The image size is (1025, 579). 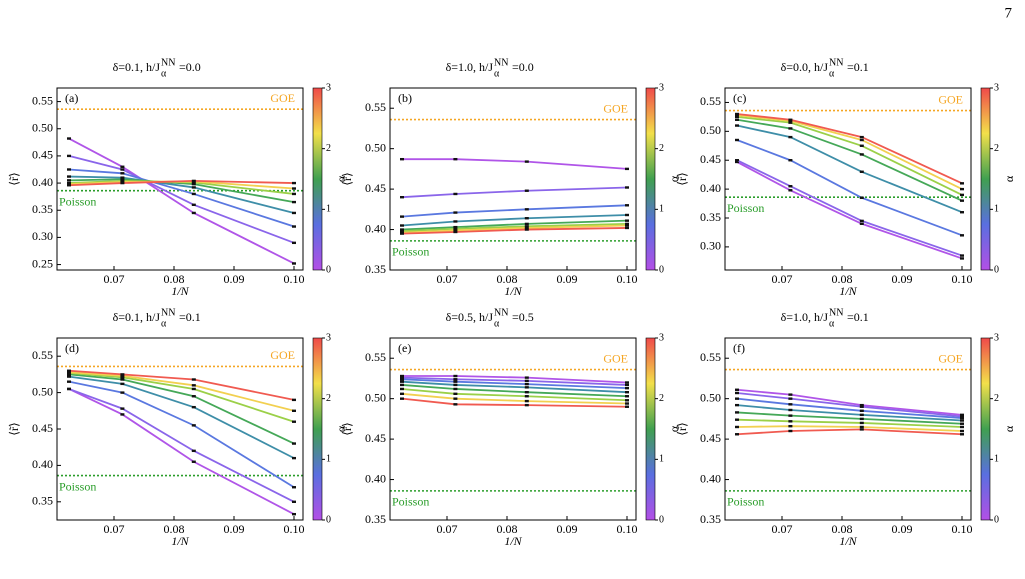 I want to click on colorbar-tick-label: 1, so click(x=328, y=459).